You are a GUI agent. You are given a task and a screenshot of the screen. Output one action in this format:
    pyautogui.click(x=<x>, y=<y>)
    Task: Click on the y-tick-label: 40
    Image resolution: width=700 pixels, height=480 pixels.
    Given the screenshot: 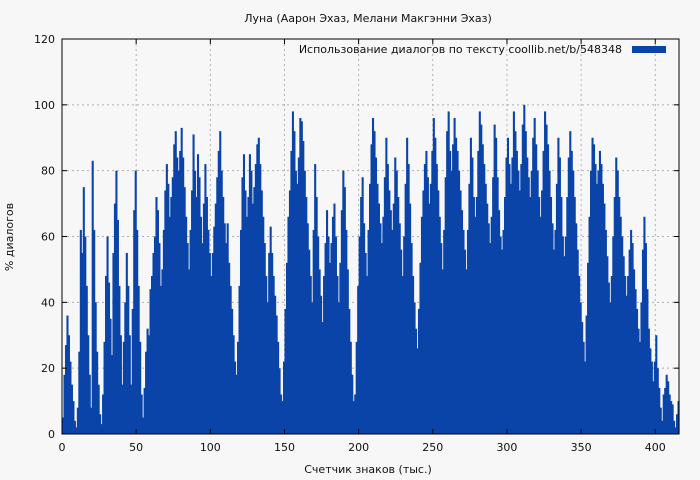 What is the action you would take?
    pyautogui.click(x=48, y=302)
    